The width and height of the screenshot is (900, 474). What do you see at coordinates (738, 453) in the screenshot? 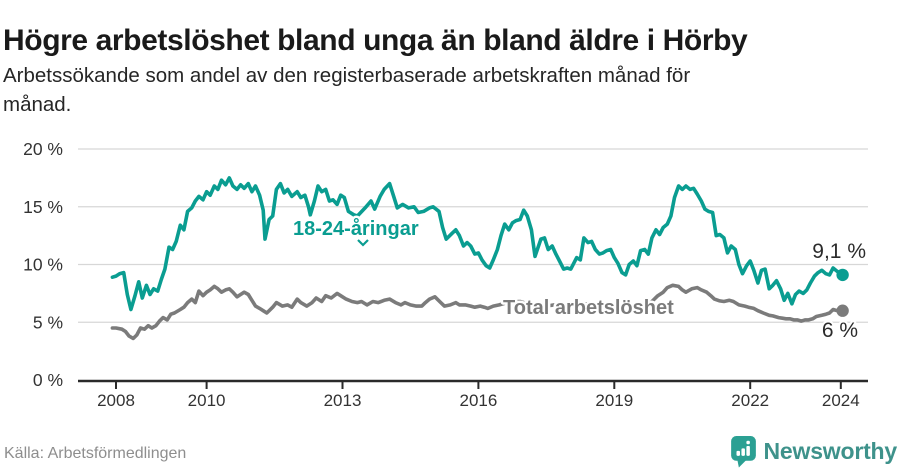
I see `logo-bar-short` at bounding box center [738, 453].